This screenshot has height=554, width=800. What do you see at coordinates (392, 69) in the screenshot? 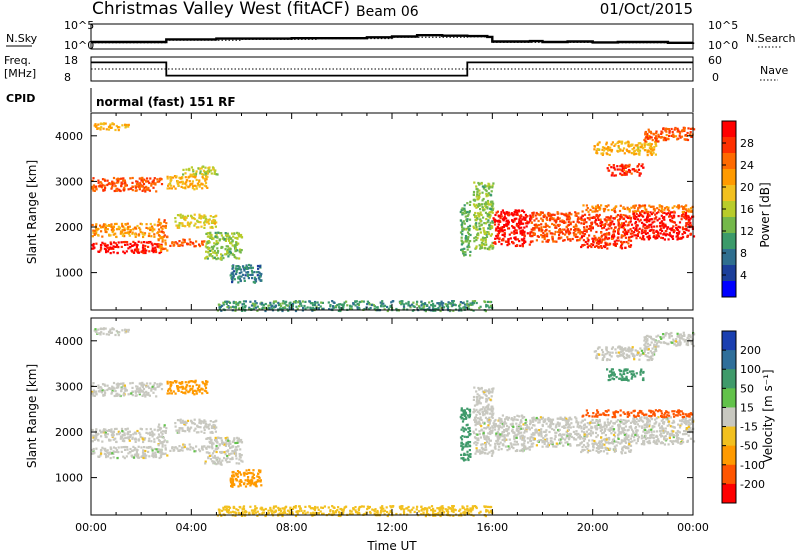
I see `freq-series-group` at bounding box center [392, 69].